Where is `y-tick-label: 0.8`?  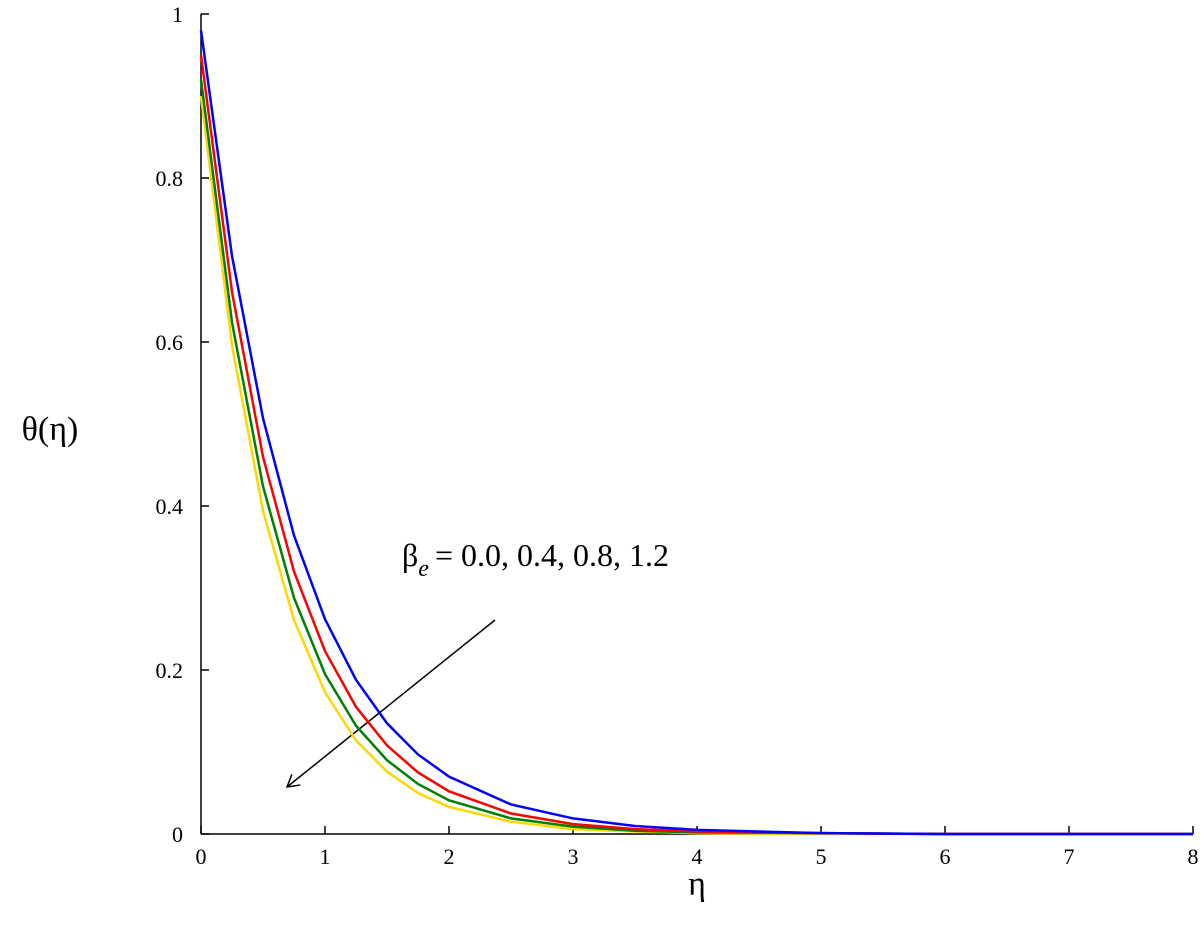
y-tick-label: 0.8 is located at coordinates (170, 178).